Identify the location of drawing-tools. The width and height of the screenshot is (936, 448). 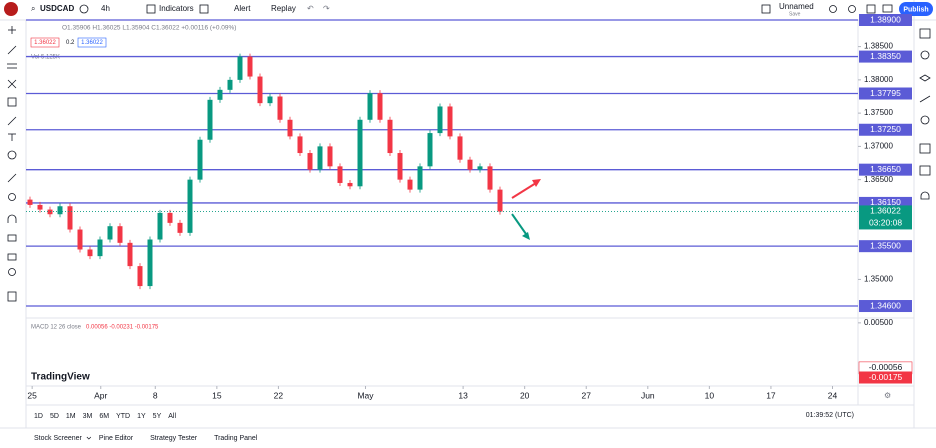
(12, 164).